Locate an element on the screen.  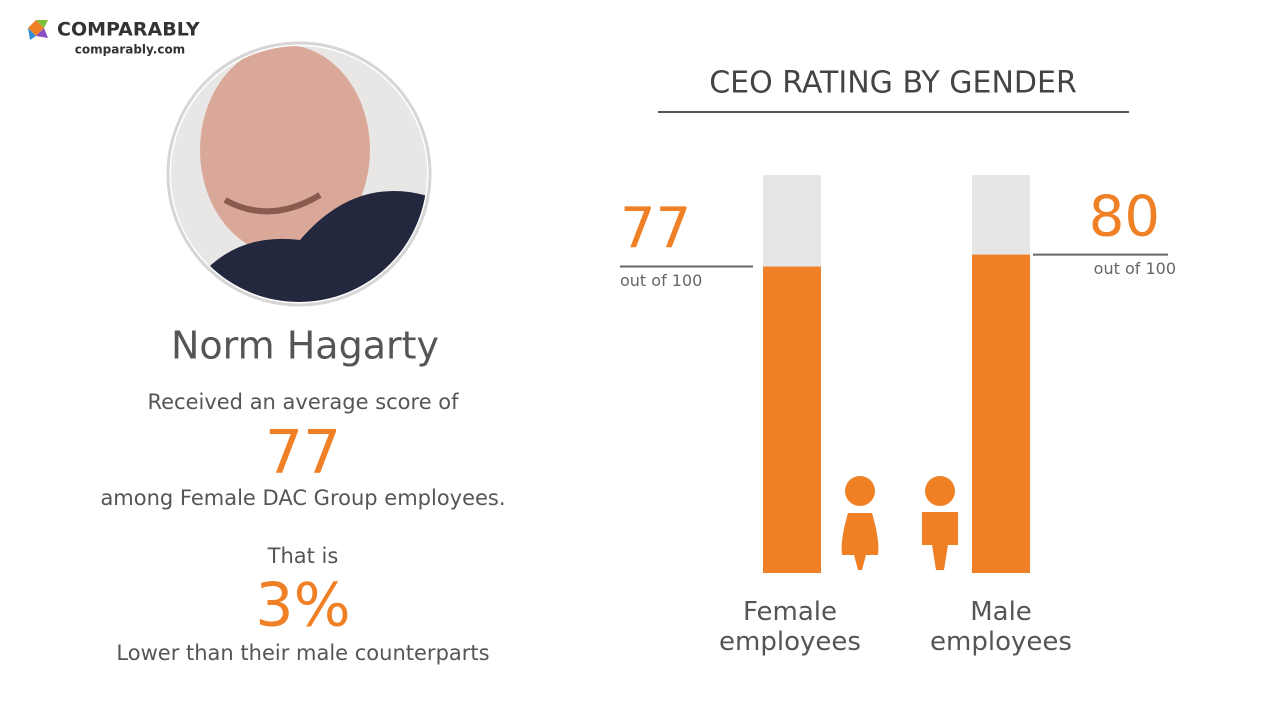
value-label: 77 is located at coordinates (655, 229).